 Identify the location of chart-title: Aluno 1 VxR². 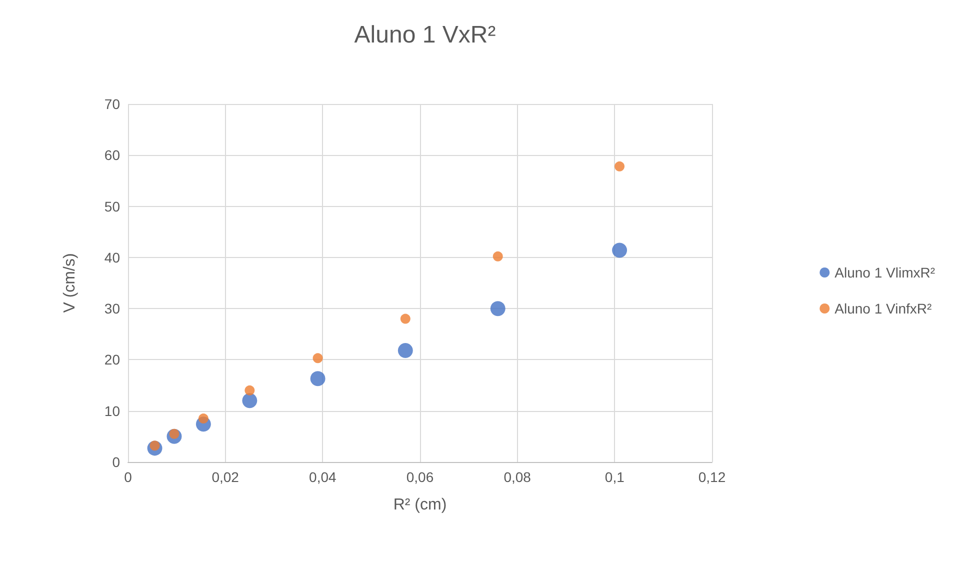
(425, 35).